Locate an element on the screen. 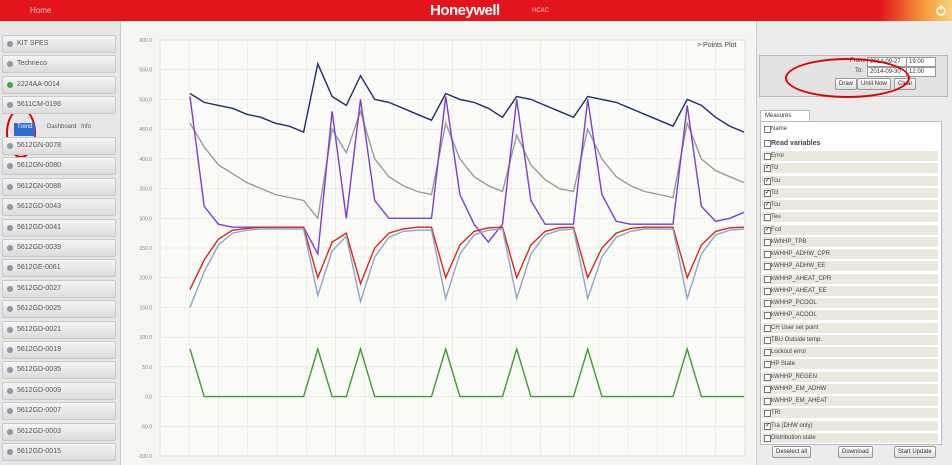 The width and height of the screenshot is (952, 465). measure-item: kWHHP_REGEN is located at coordinates (850, 377).